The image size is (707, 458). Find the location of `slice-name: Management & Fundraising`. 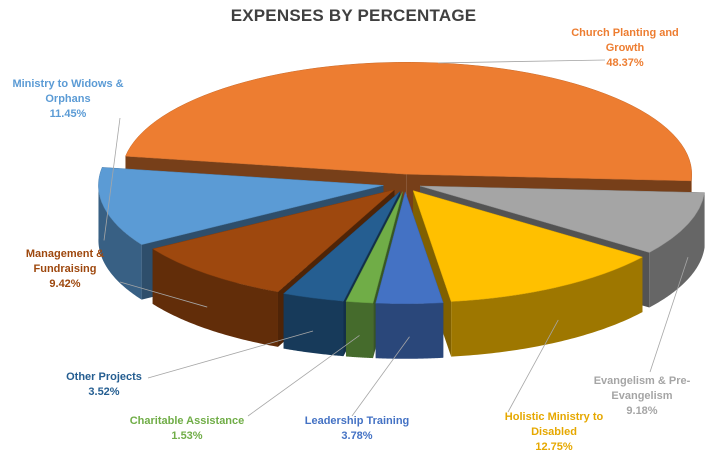

slice-name: Management & Fundraising is located at coordinates (65, 261).